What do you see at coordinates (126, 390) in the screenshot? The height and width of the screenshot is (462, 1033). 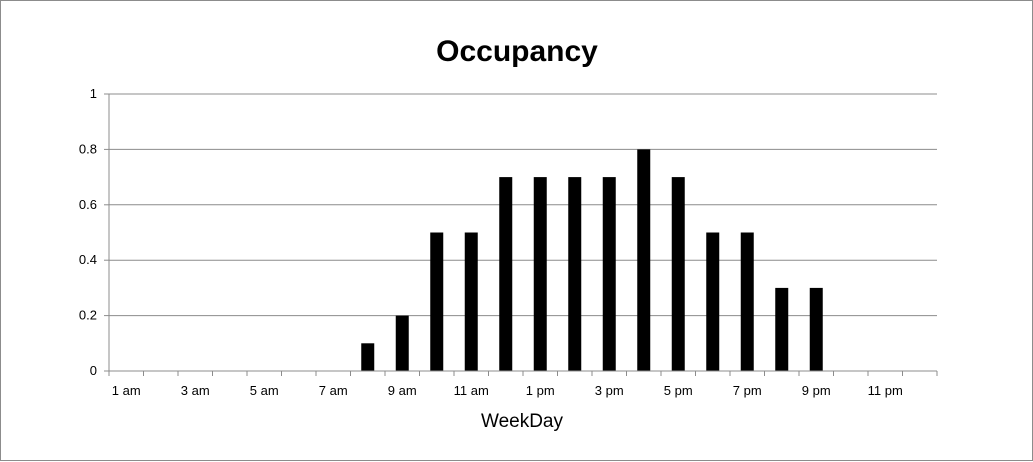 I see `x-tick-label: 1 am` at bounding box center [126, 390].